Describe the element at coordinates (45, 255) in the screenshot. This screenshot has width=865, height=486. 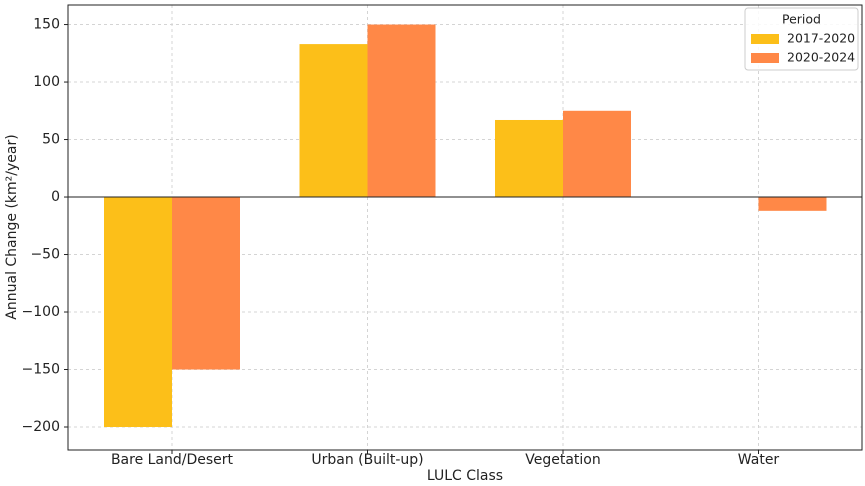
I see `y-tick-label: −50` at that location.